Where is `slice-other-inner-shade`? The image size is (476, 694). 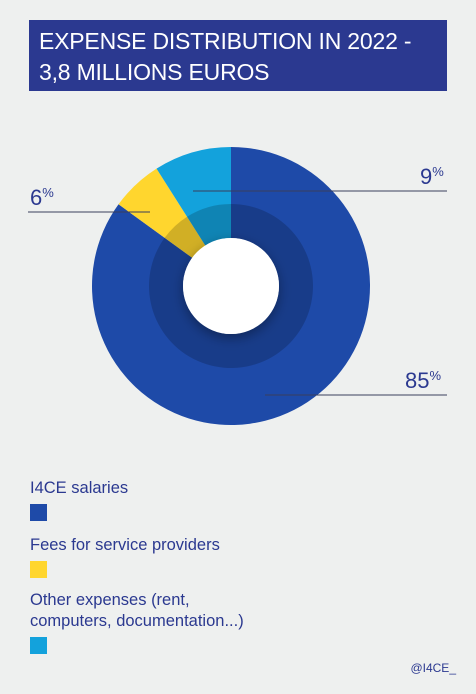
slice-other-inner-shade is located at coordinates (209, 225).